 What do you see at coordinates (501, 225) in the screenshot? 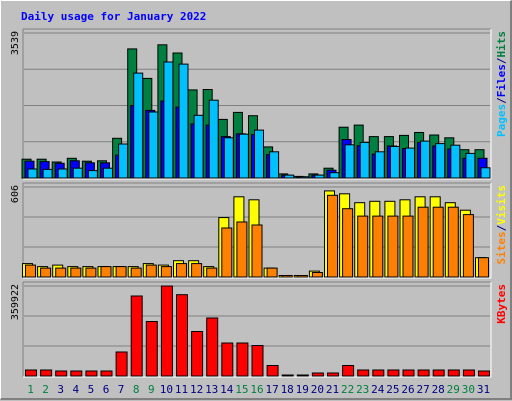
I see `legend-visits-sites: Sites/Visits` at bounding box center [501, 225].